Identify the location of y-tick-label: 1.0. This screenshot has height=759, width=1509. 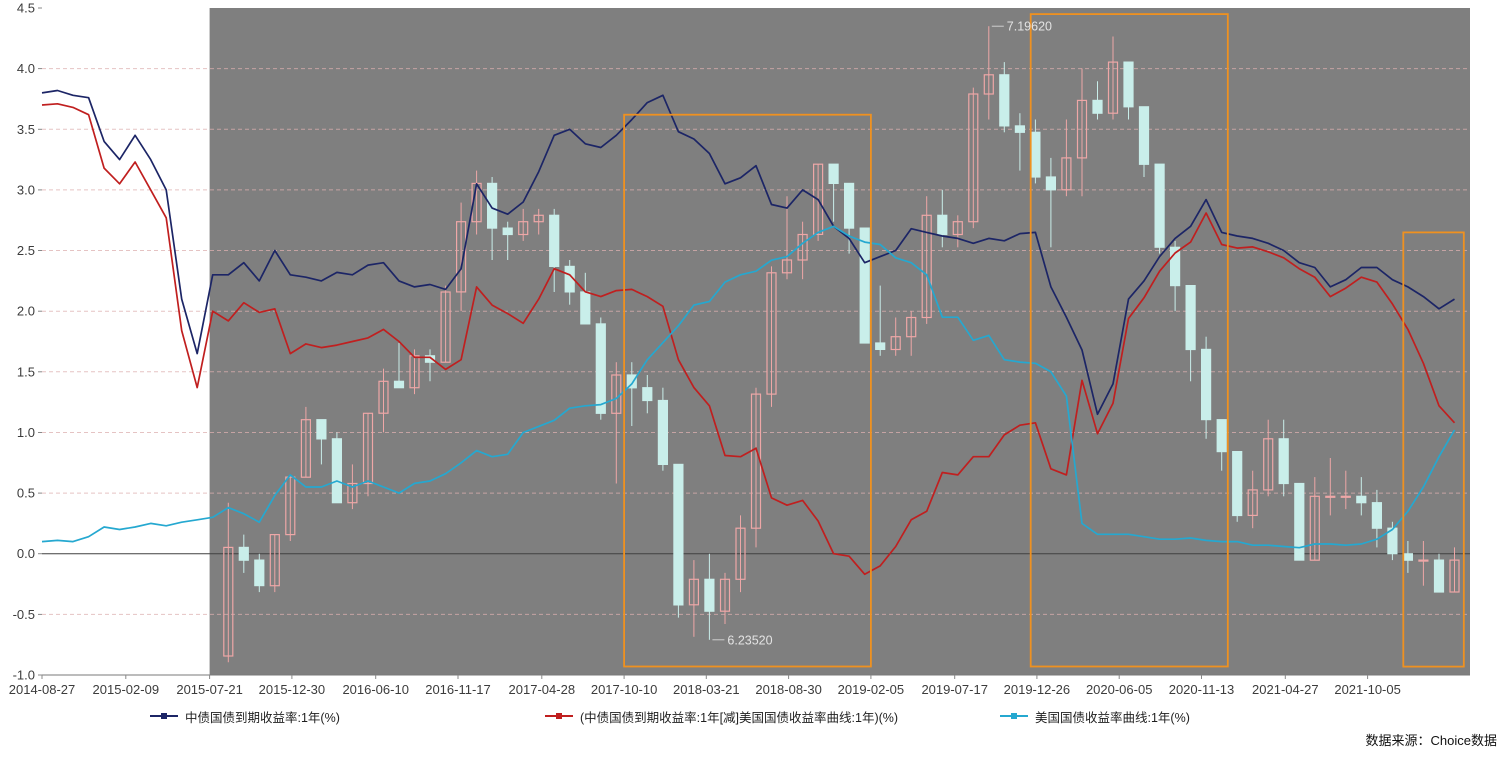
(26, 432).